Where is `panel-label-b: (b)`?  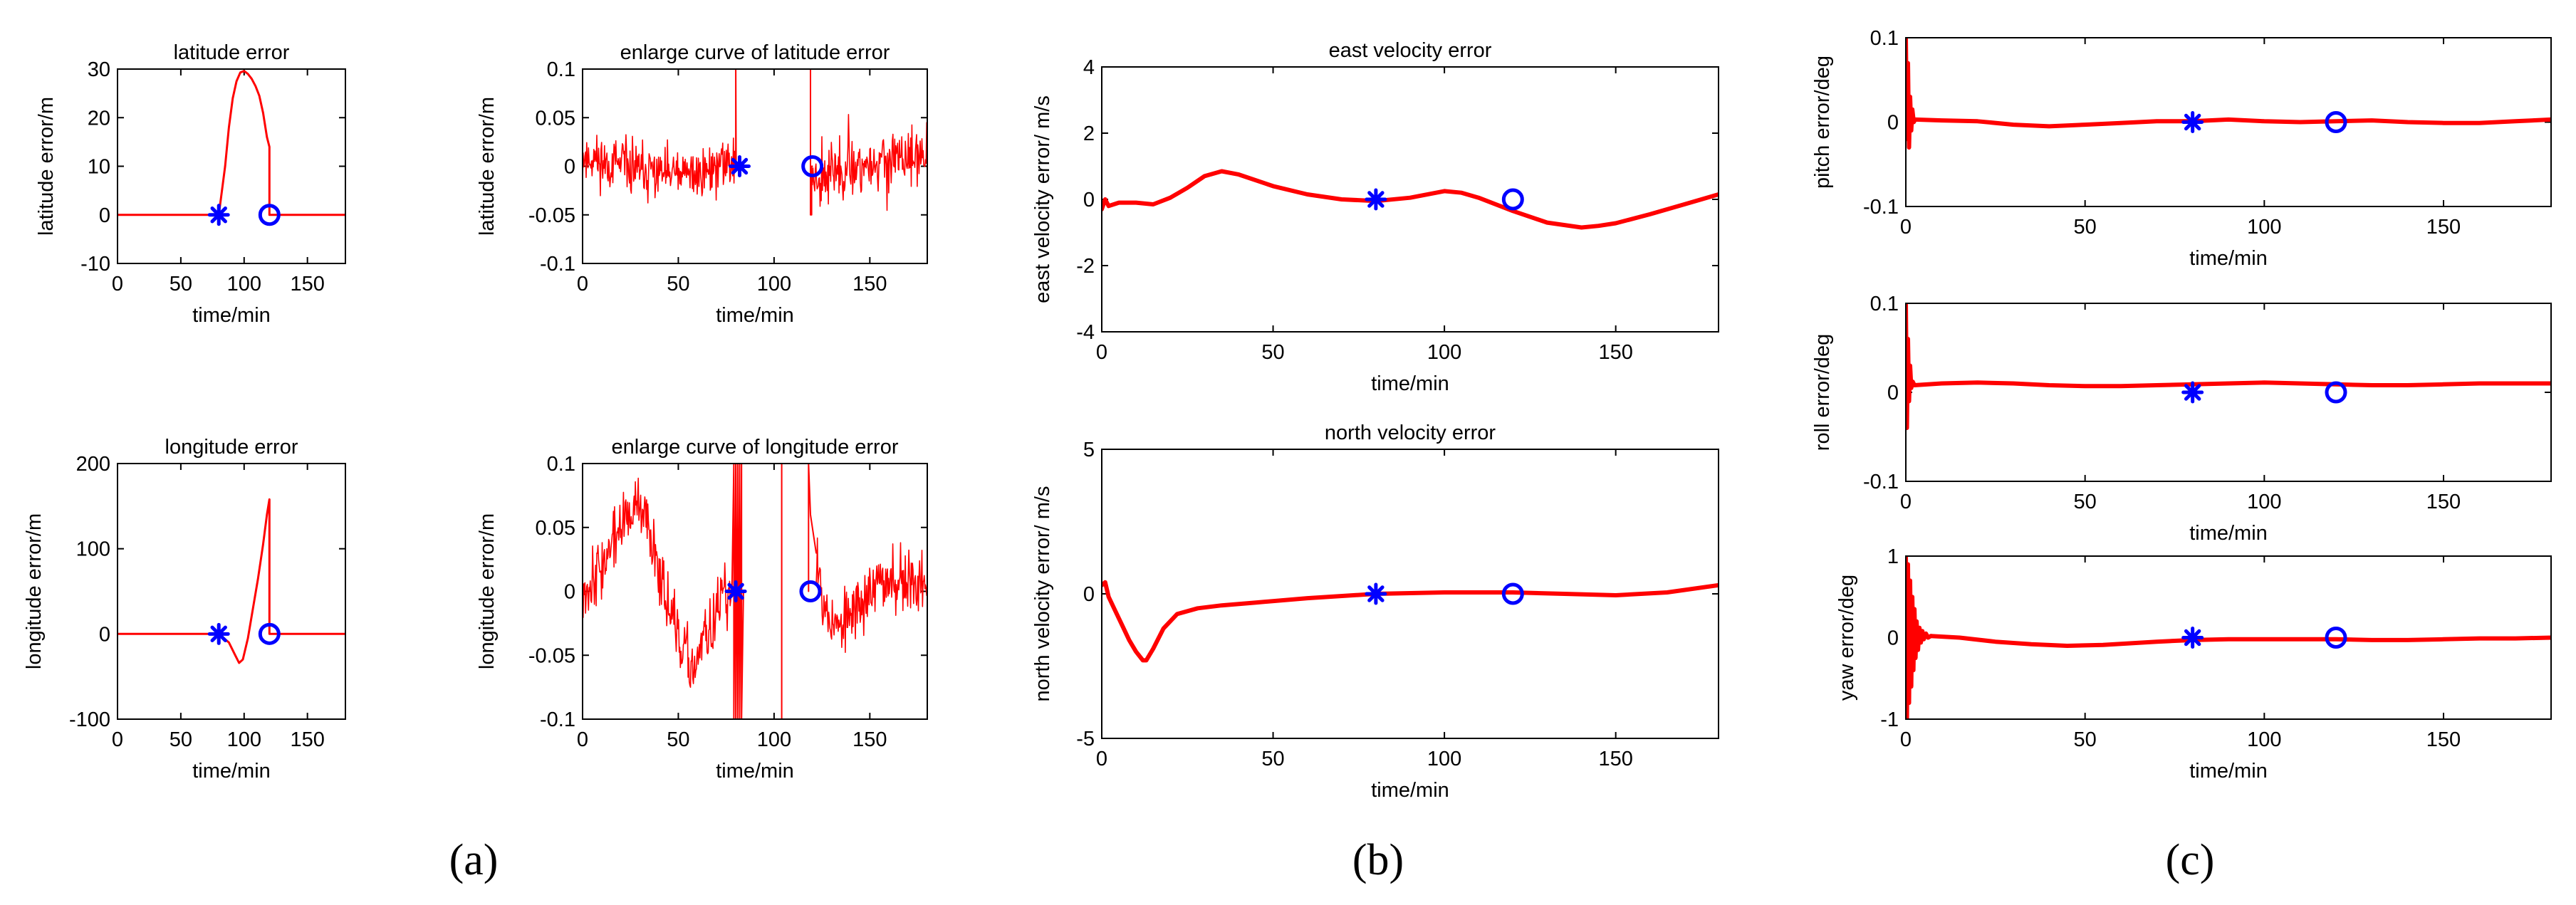
panel-label-b: (b) is located at coordinates (1378, 860).